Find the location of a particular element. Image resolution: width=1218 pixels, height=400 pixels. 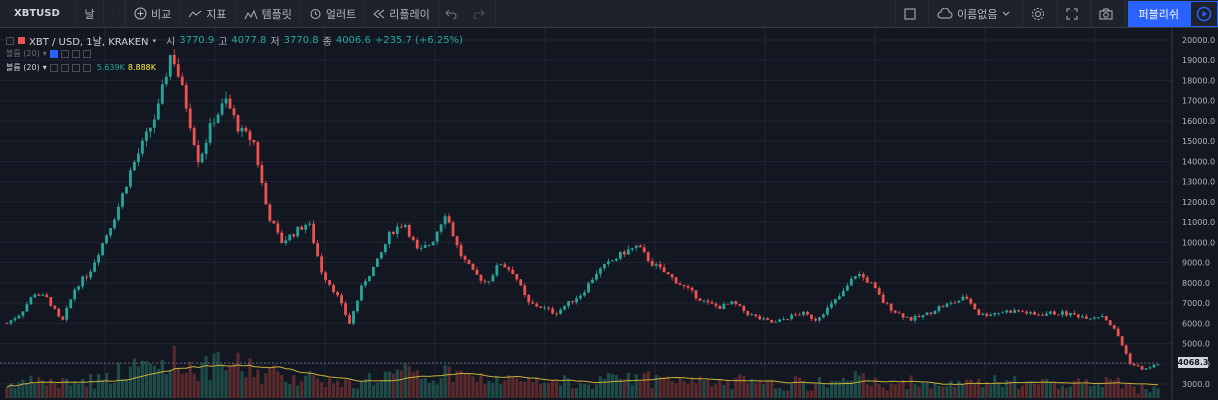

settings-button is located at coordinates (1040, 14).